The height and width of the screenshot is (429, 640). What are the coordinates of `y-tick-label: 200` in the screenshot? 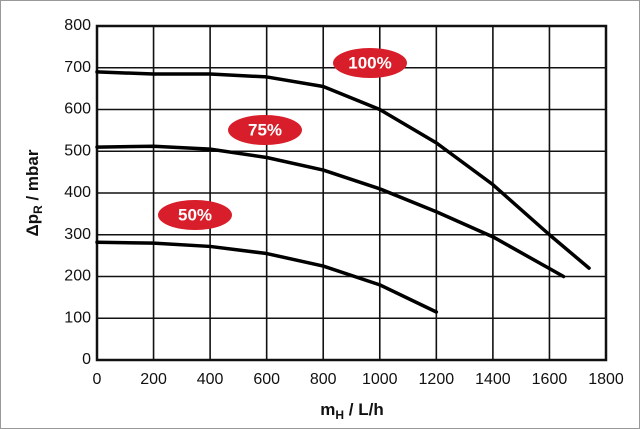 It's located at (77, 276).